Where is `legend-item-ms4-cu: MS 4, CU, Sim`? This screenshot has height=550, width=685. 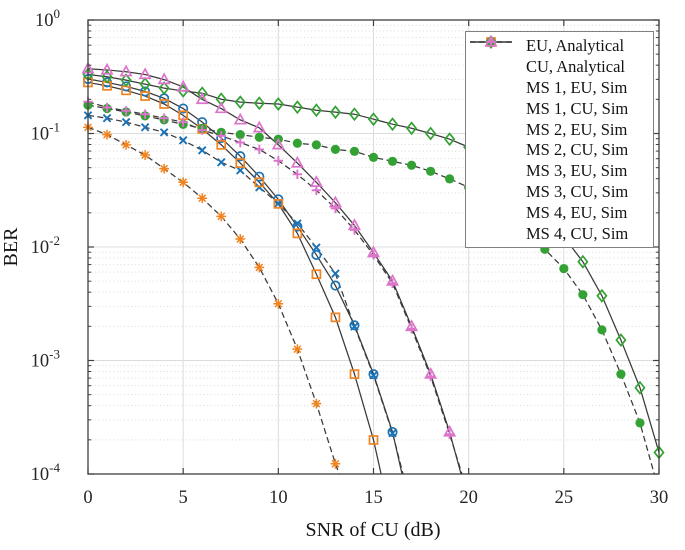 legend-item-ms4-cu: MS 4, CU, Sim is located at coordinates (563, 140).